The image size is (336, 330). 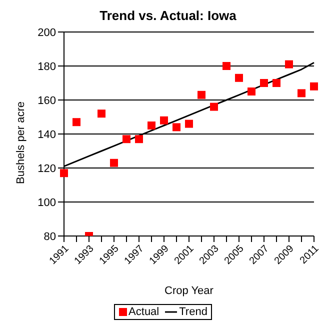 I want to click on chart-title: Trend vs. Actual: Iowa, so click(x=168, y=16).